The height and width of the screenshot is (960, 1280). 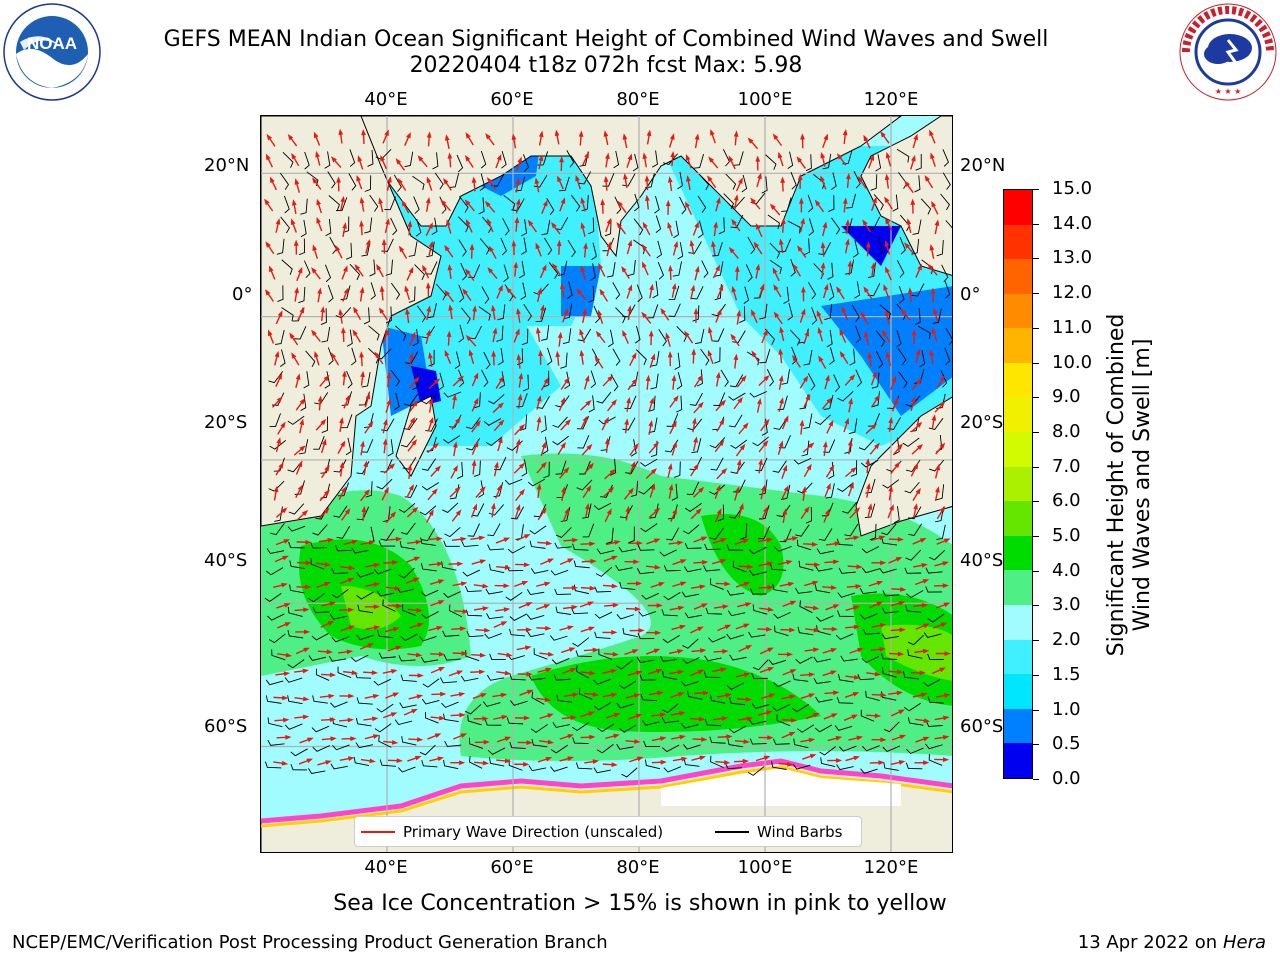 What do you see at coordinates (1018, 691) in the screenshot?
I see `colorbar-segment` at bounding box center [1018, 691].